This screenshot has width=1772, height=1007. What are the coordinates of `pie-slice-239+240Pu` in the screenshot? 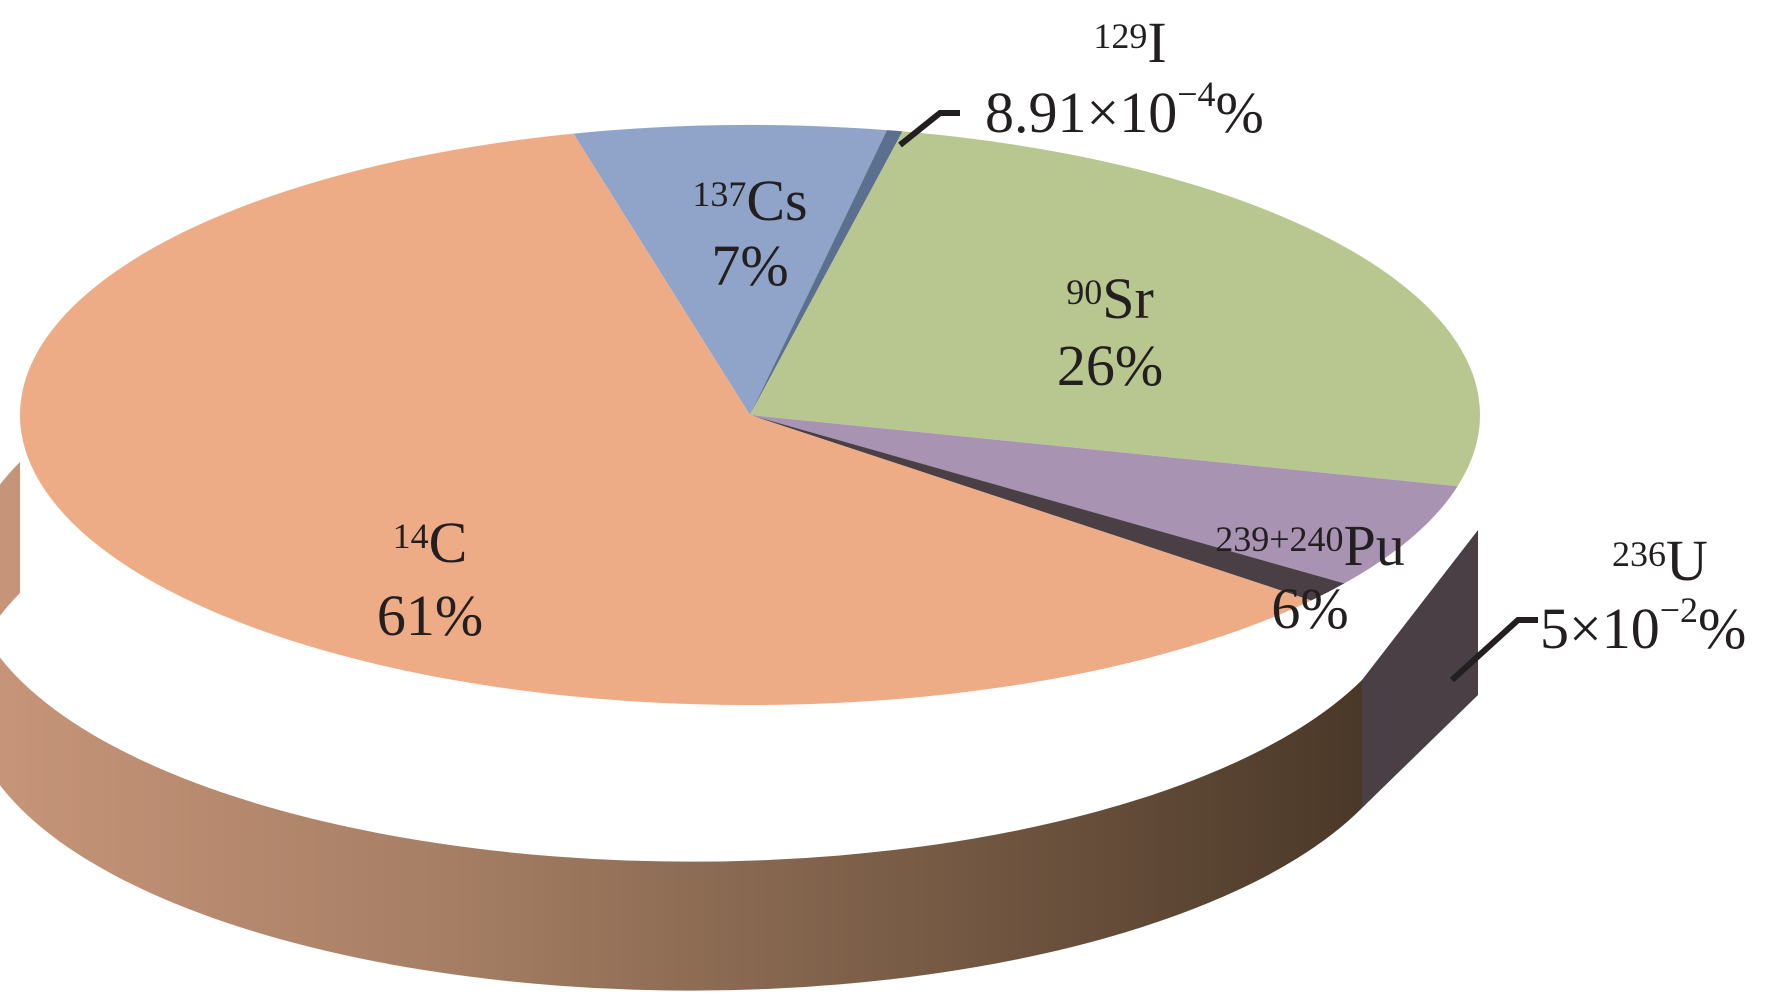 It's located at (1104, 499).